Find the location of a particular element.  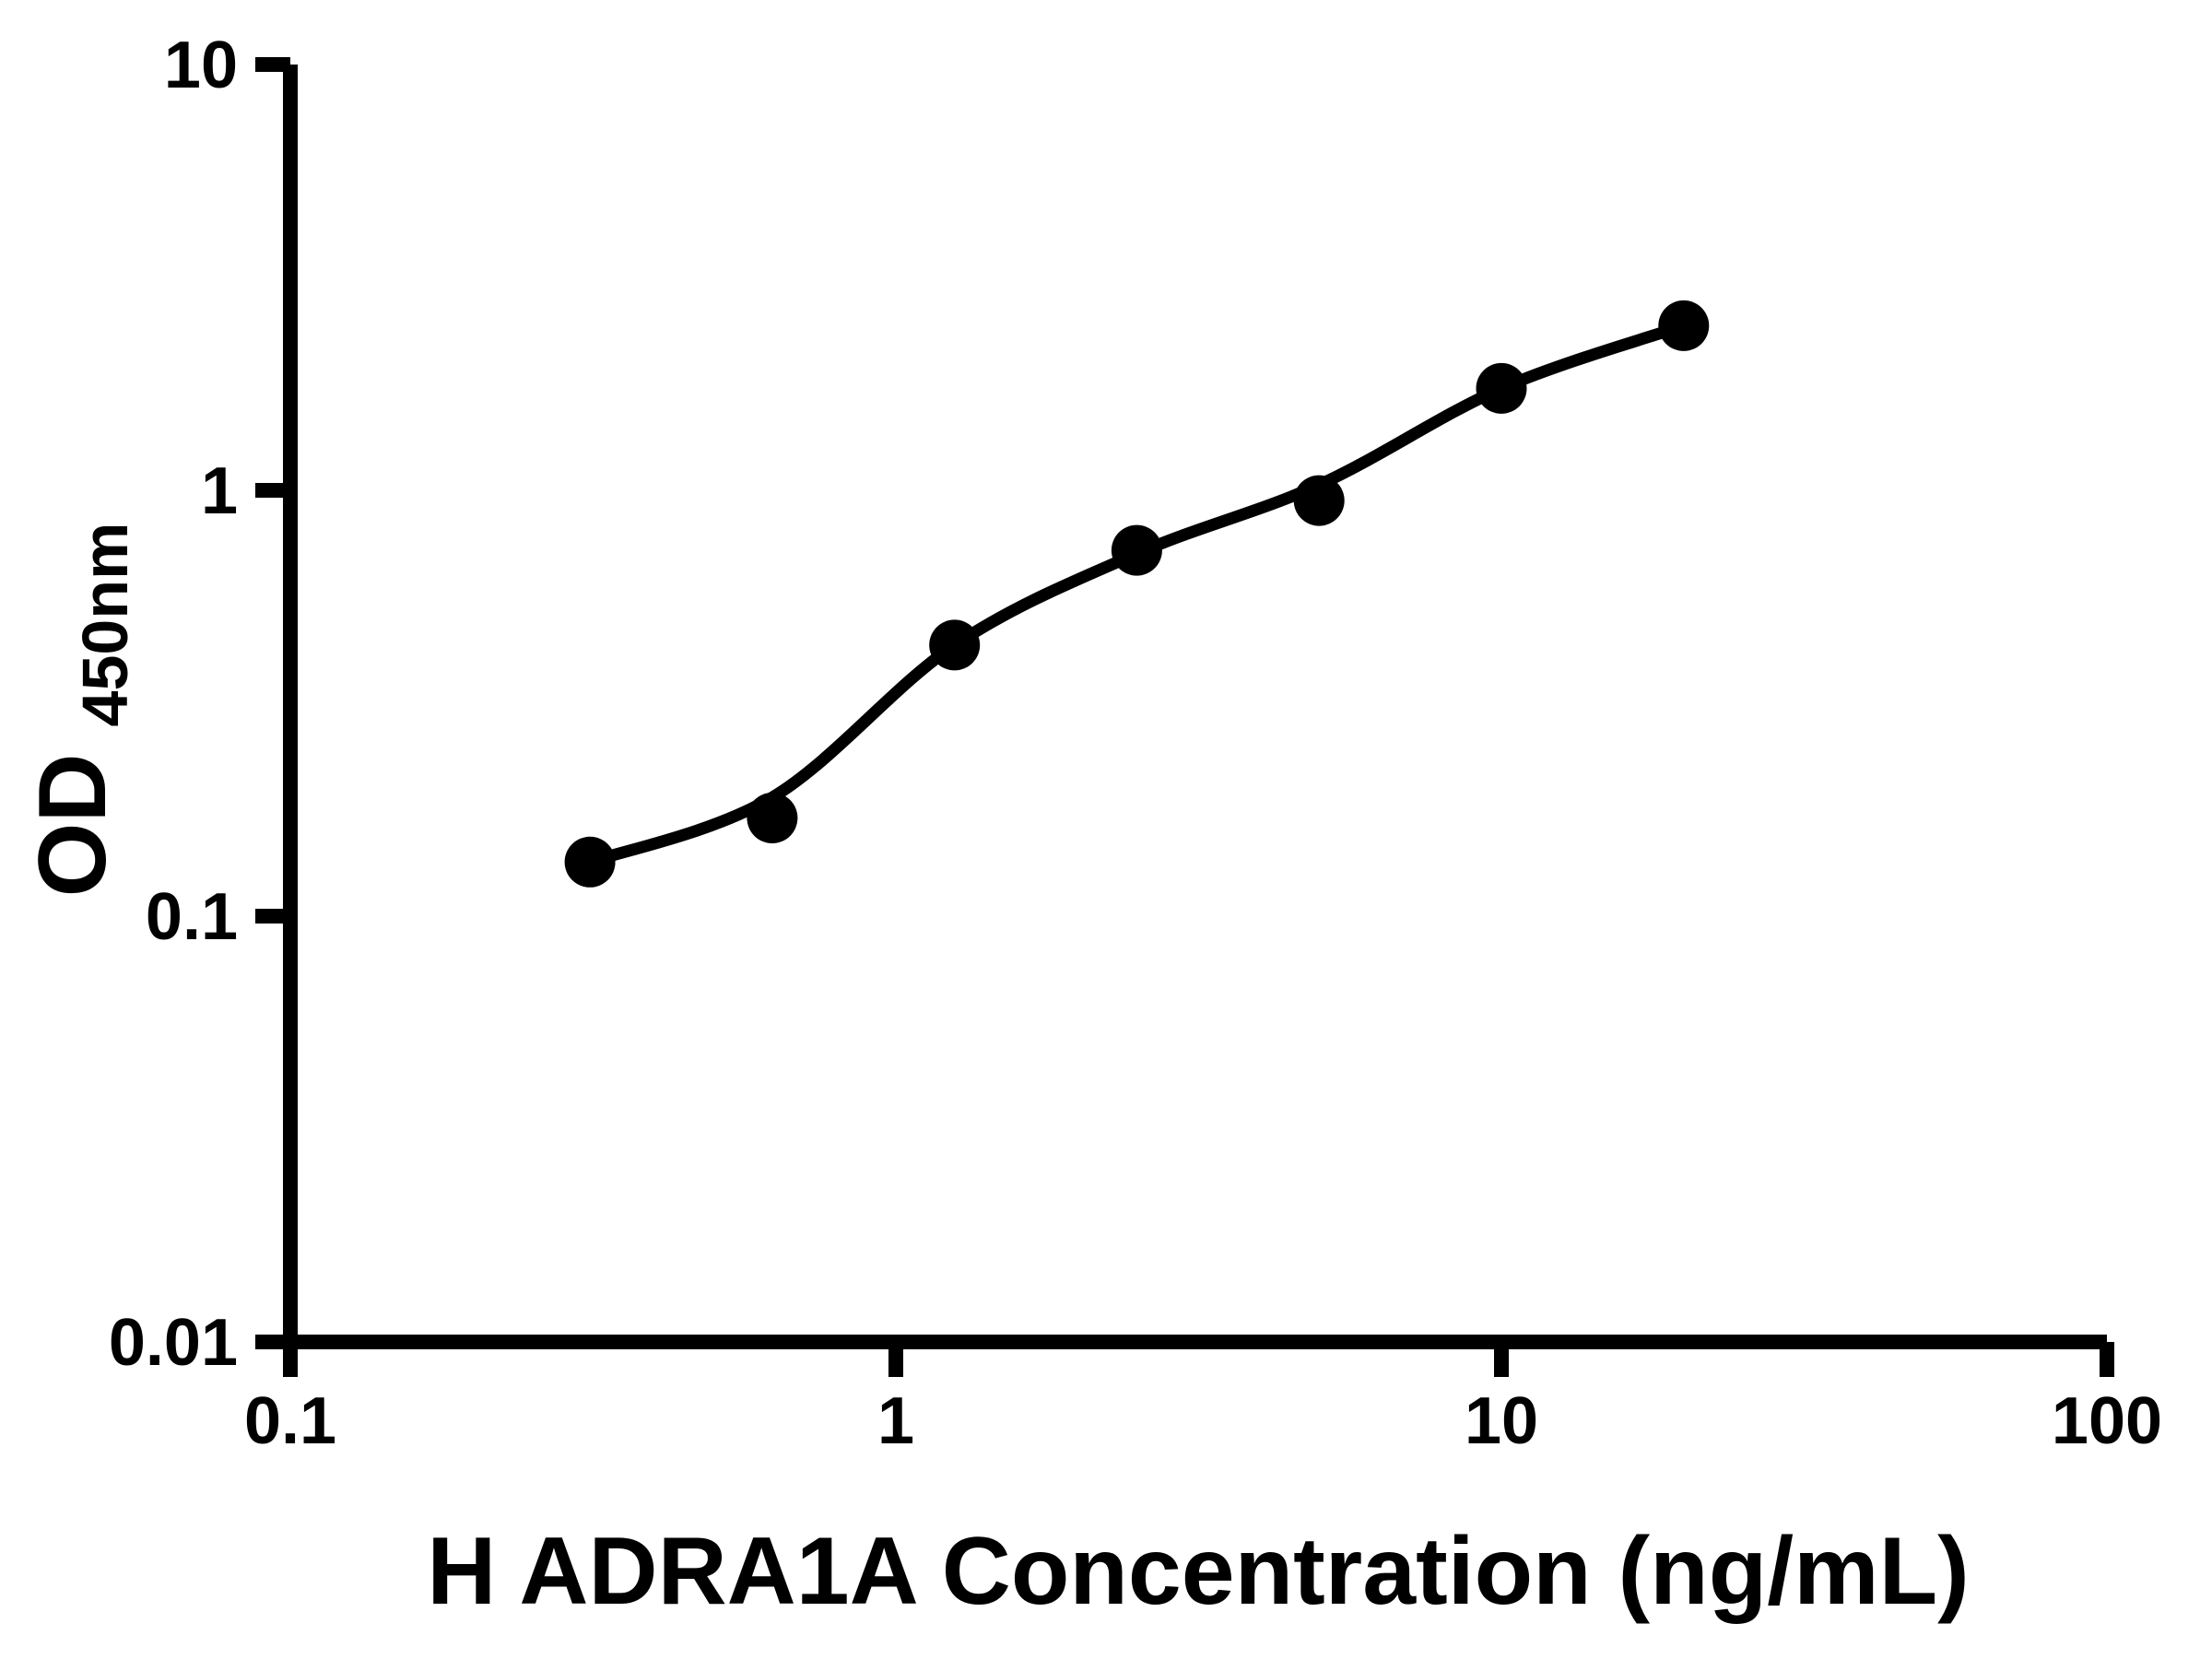

x-tick-label-100: 100 is located at coordinates (2107, 1421).